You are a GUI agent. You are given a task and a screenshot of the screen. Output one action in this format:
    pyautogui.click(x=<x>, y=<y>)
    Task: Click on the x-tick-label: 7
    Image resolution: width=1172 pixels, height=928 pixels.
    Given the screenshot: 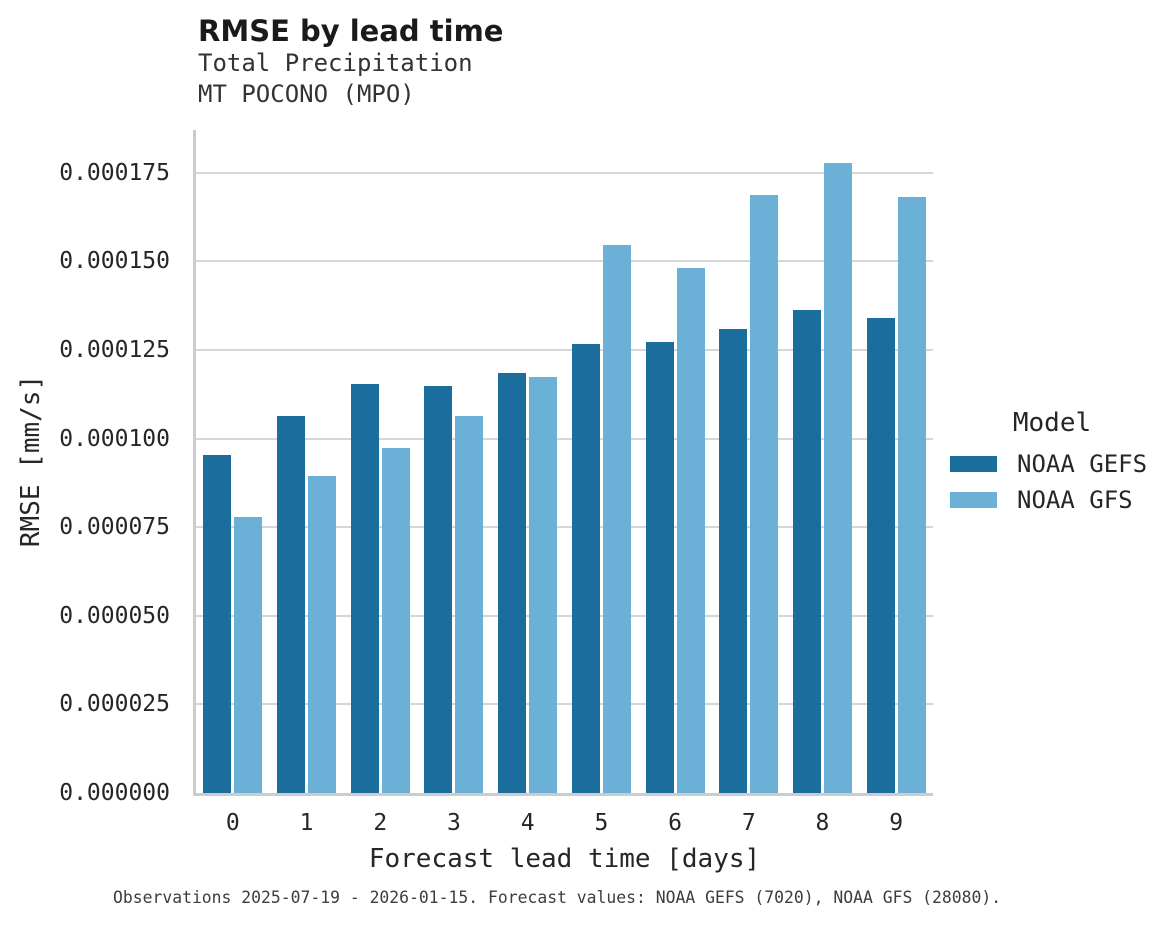 What is the action you would take?
    pyautogui.click(x=748, y=823)
    